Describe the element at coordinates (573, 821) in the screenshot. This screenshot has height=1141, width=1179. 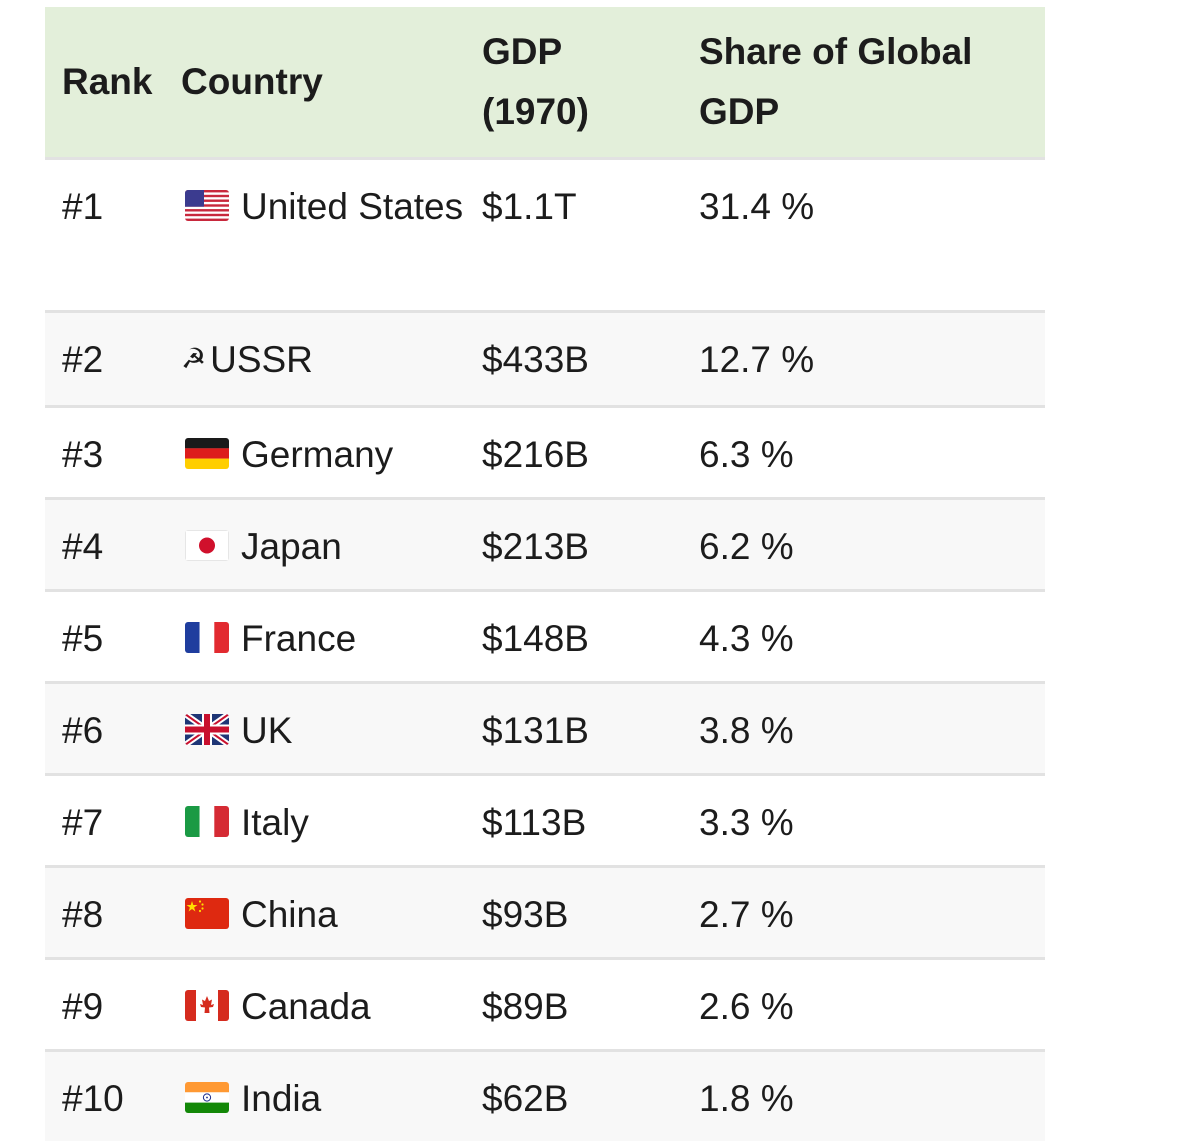
I see `gdp-cell: $113B` at that location.